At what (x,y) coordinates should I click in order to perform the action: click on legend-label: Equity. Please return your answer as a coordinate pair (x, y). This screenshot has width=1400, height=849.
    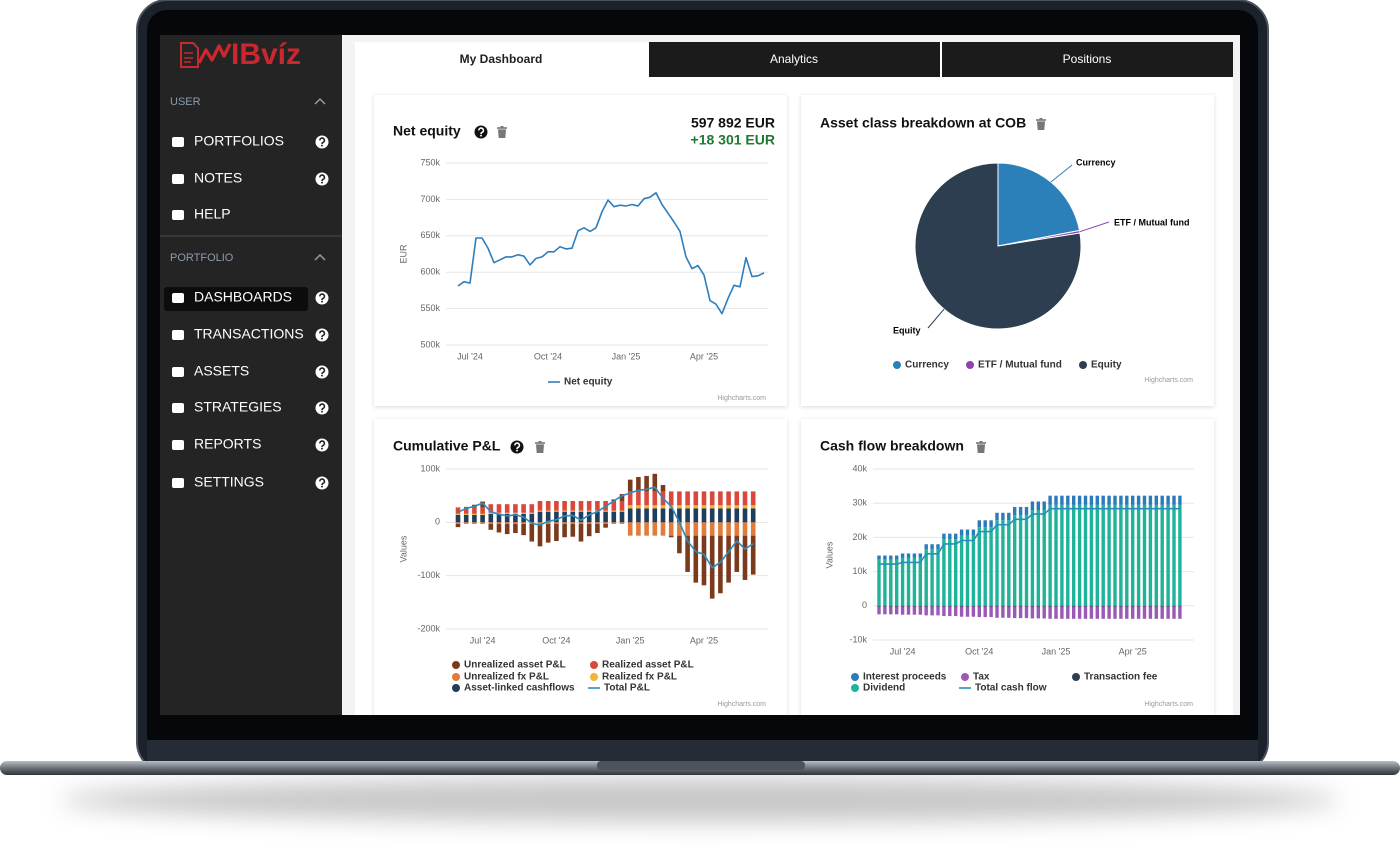
    Looking at the image, I should click on (1106, 365).